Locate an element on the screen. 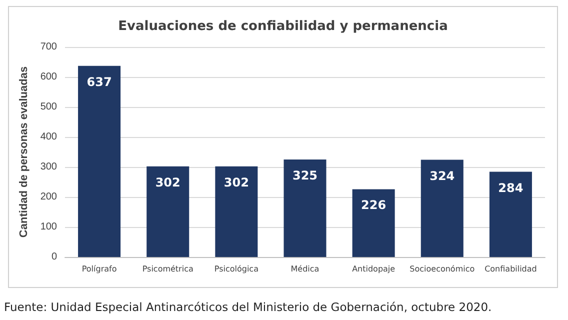 The width and height of the screenshot is (568, 320). y-tick-label: 400 is located at coordinates (49, 137).